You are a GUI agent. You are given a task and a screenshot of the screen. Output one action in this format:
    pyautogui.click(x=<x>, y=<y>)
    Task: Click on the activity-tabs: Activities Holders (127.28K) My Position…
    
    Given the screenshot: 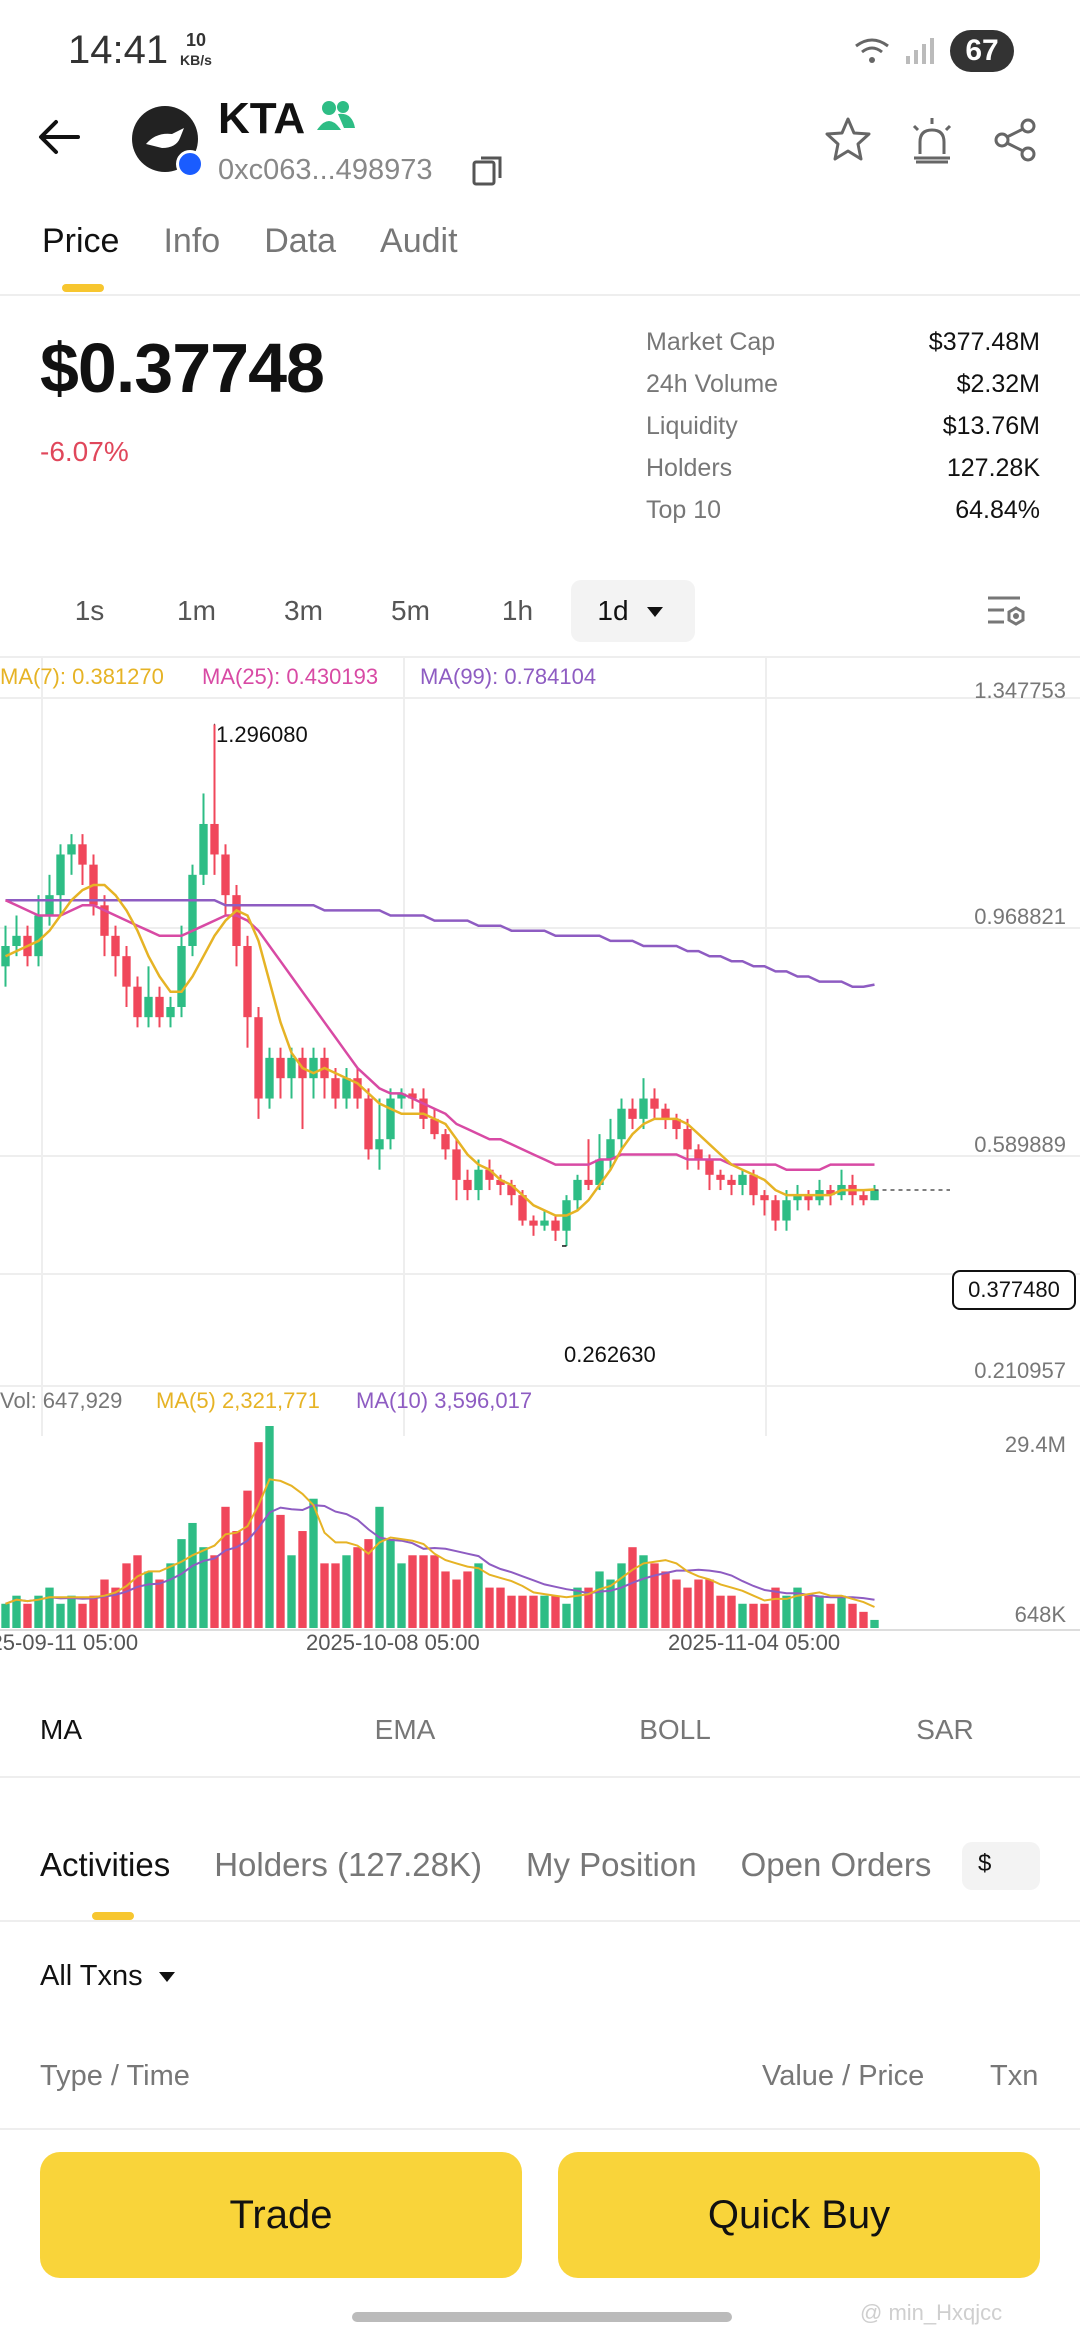 What is the action you would take?
    pyautogui.click(x=490, y=1865)
    